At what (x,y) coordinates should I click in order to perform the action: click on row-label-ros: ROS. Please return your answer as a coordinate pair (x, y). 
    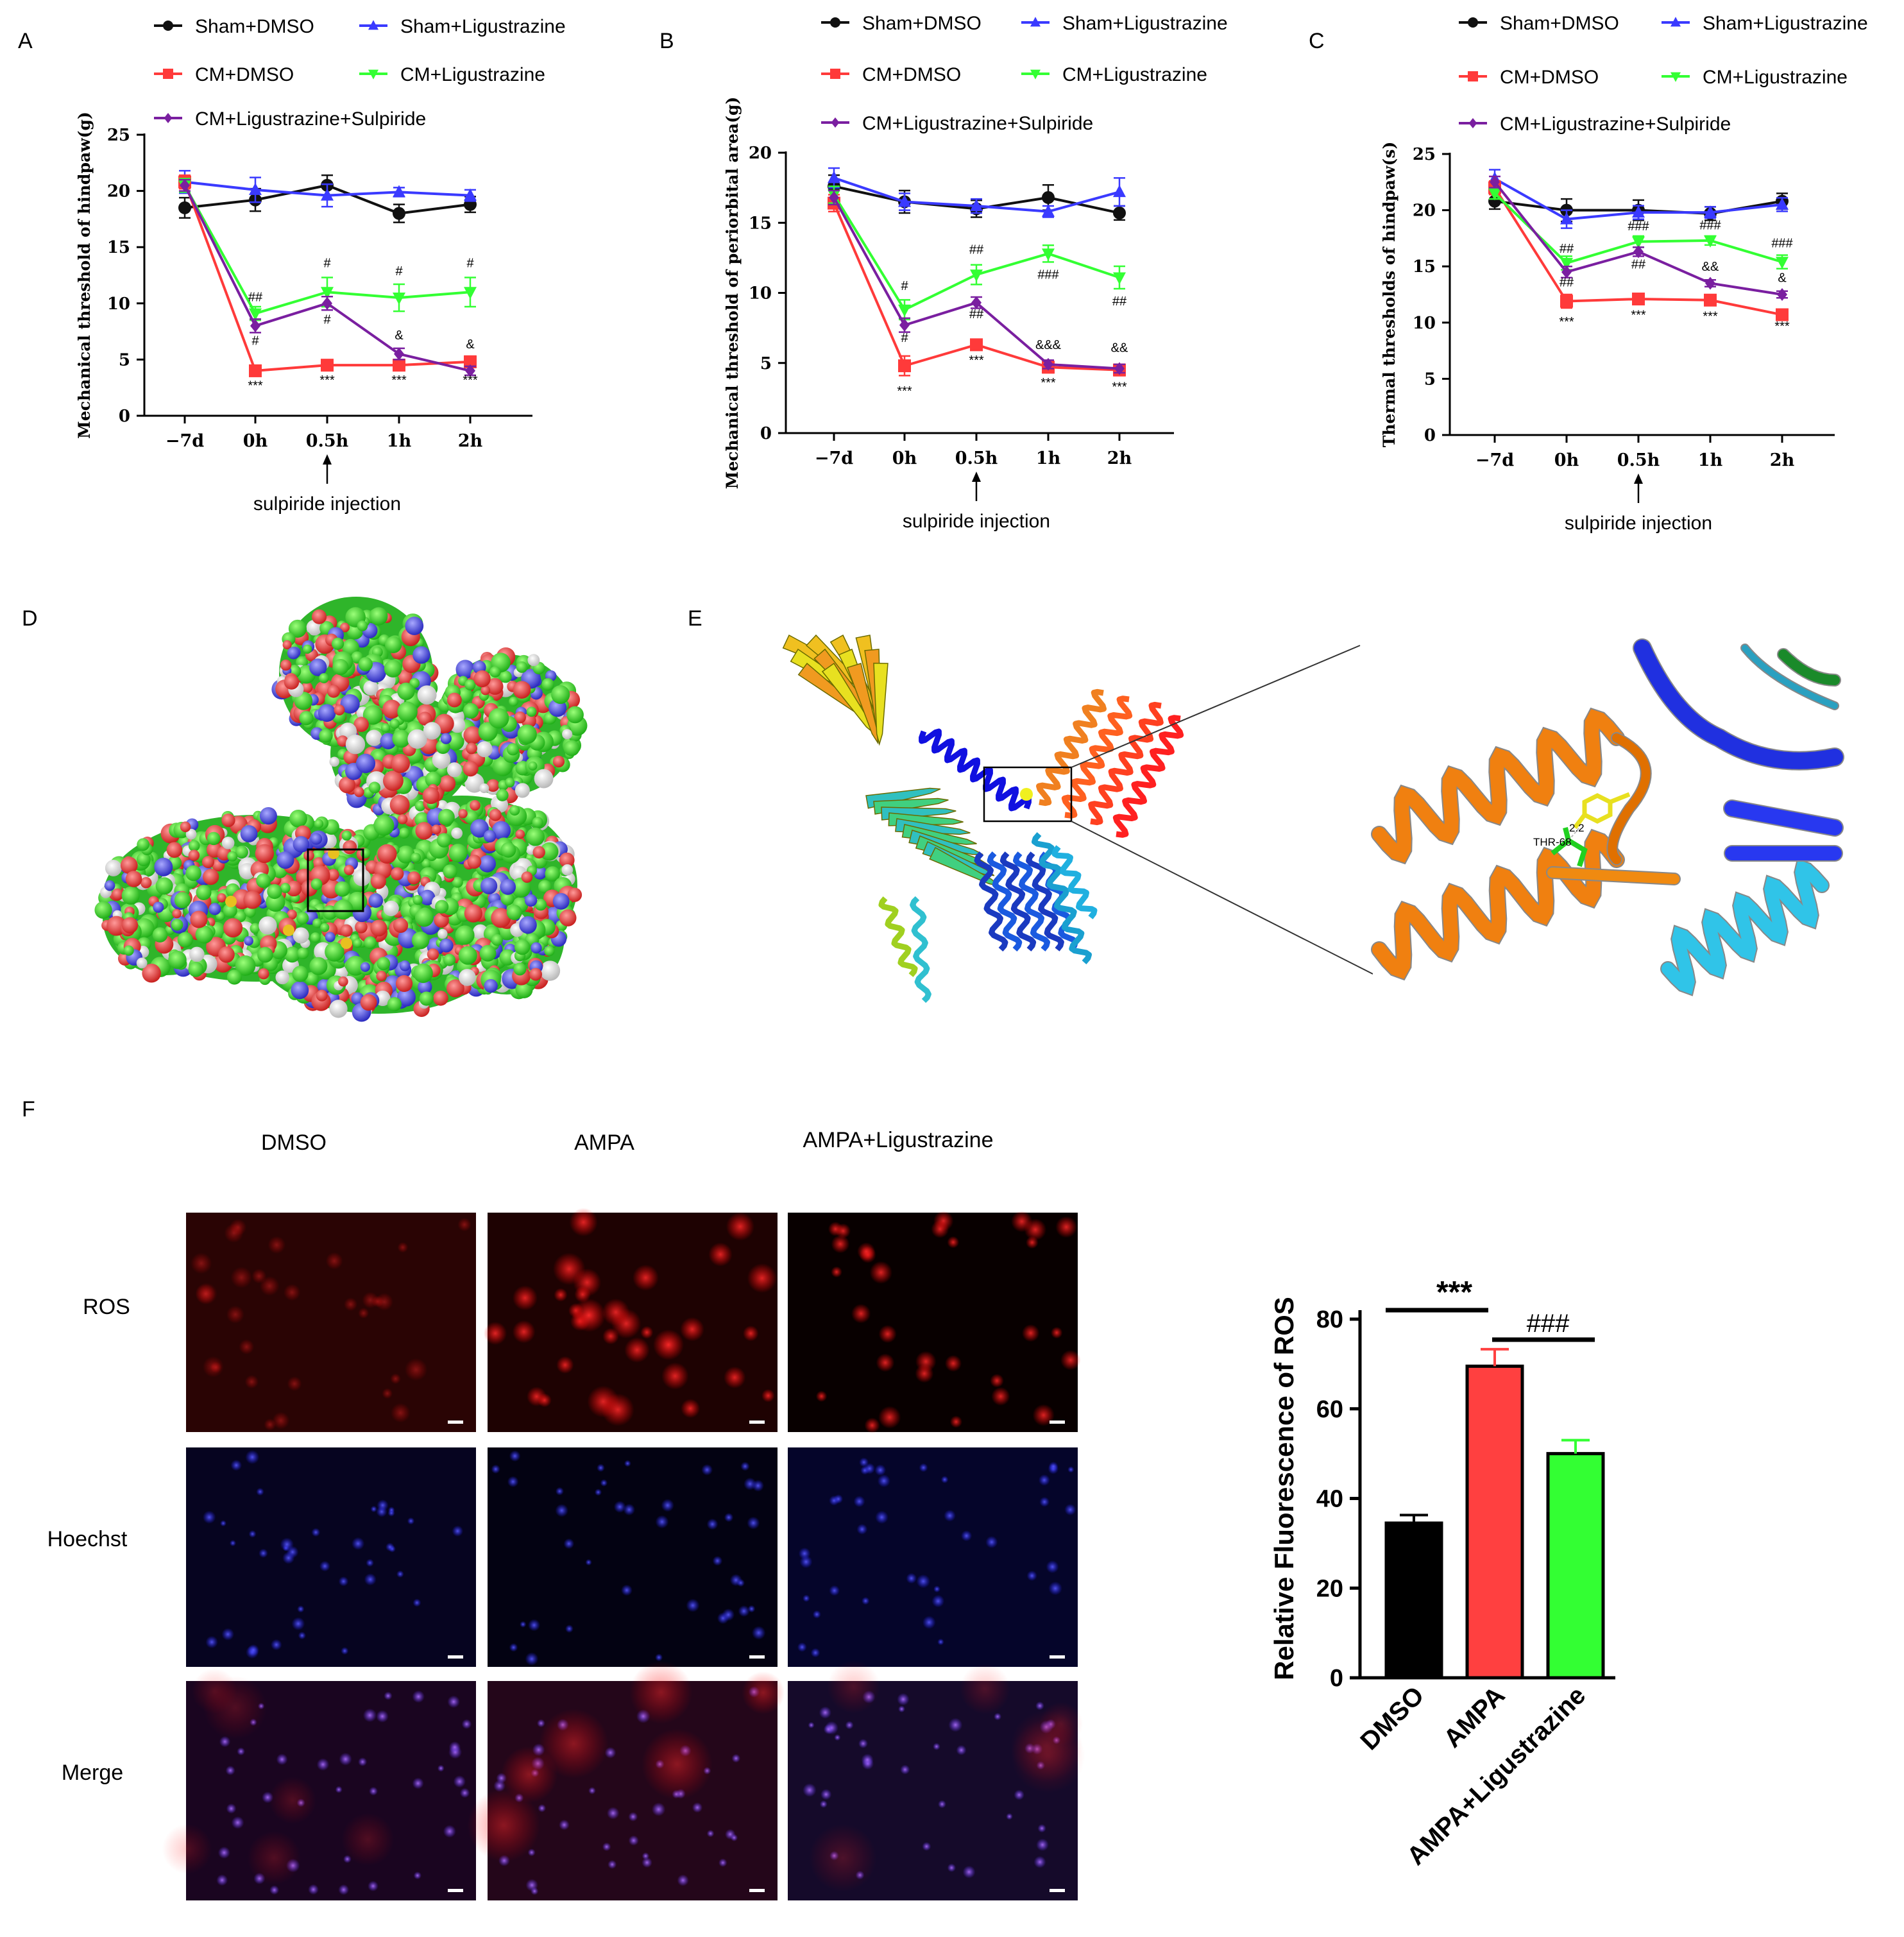
    Looking at the image, I should click on (106, 1307).